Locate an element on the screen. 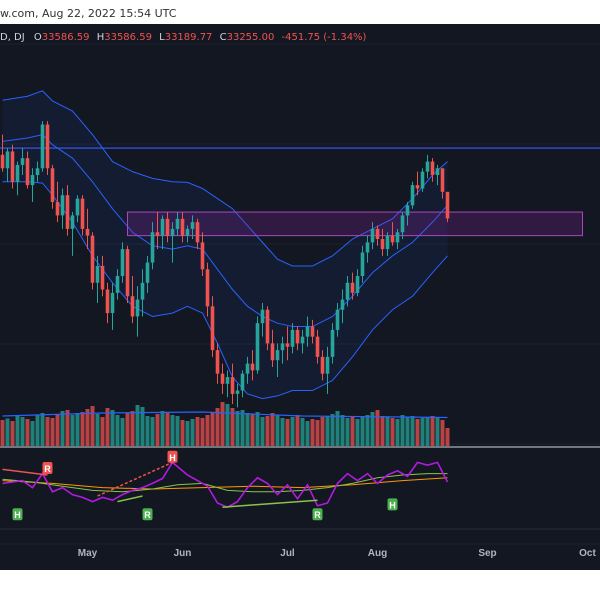  source-timestamp: w.com, Aug 22, 2022 15:54 UTC is located at coordinates (88, 13).